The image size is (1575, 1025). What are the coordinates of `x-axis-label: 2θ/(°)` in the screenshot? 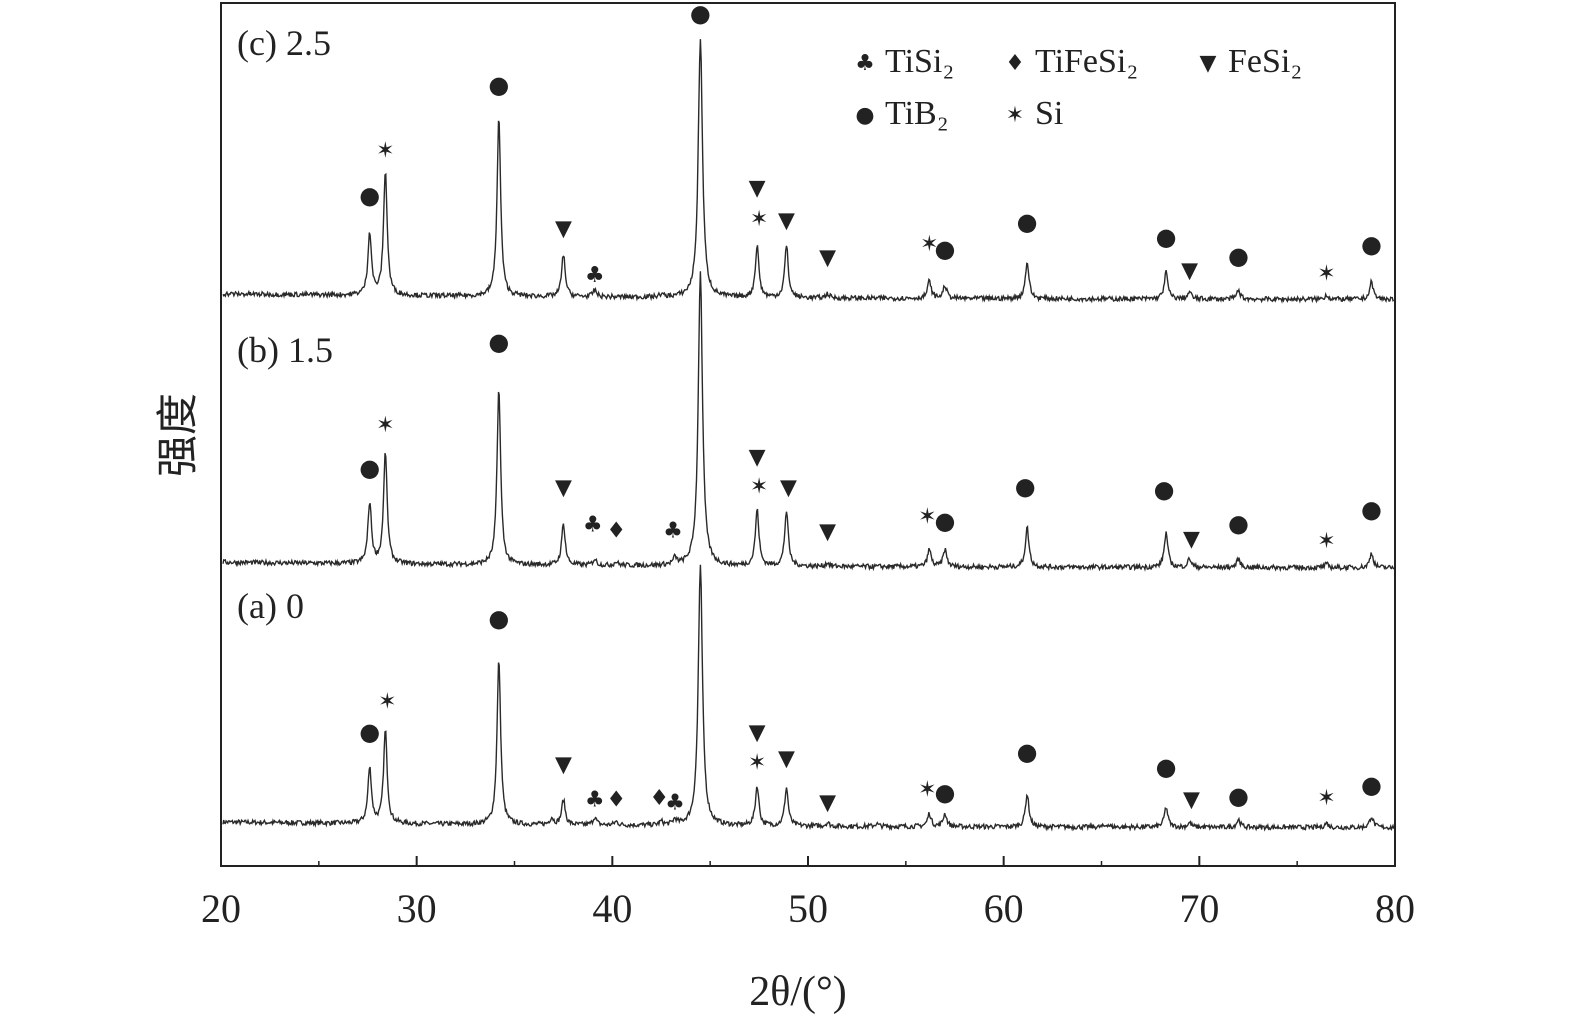 It's located at (798, 992).